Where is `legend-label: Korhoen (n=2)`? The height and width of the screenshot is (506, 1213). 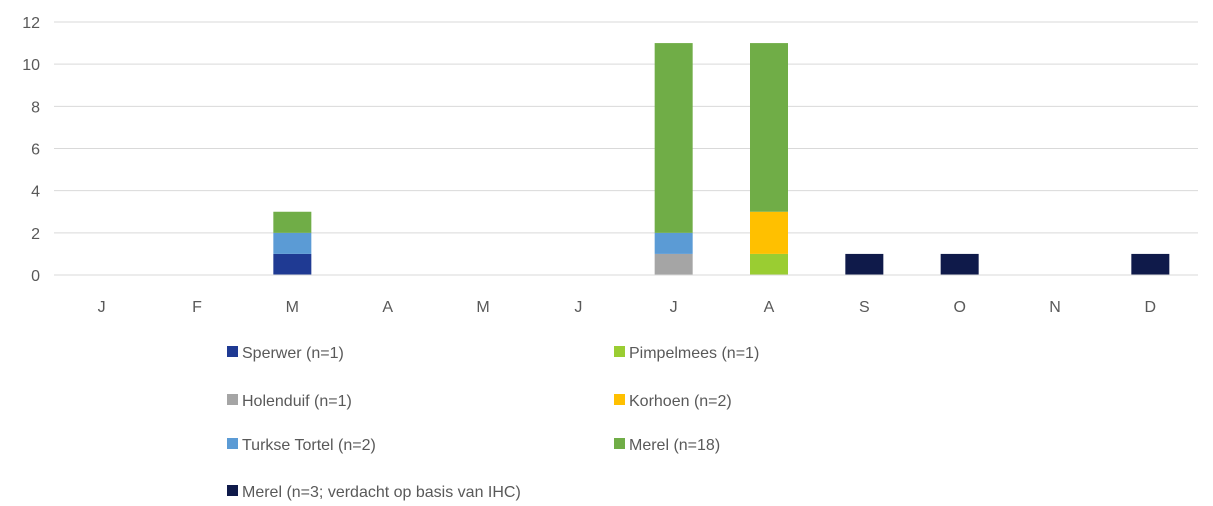
legend-label: Korhoen (n=2) is located at coordinates (680, 401).